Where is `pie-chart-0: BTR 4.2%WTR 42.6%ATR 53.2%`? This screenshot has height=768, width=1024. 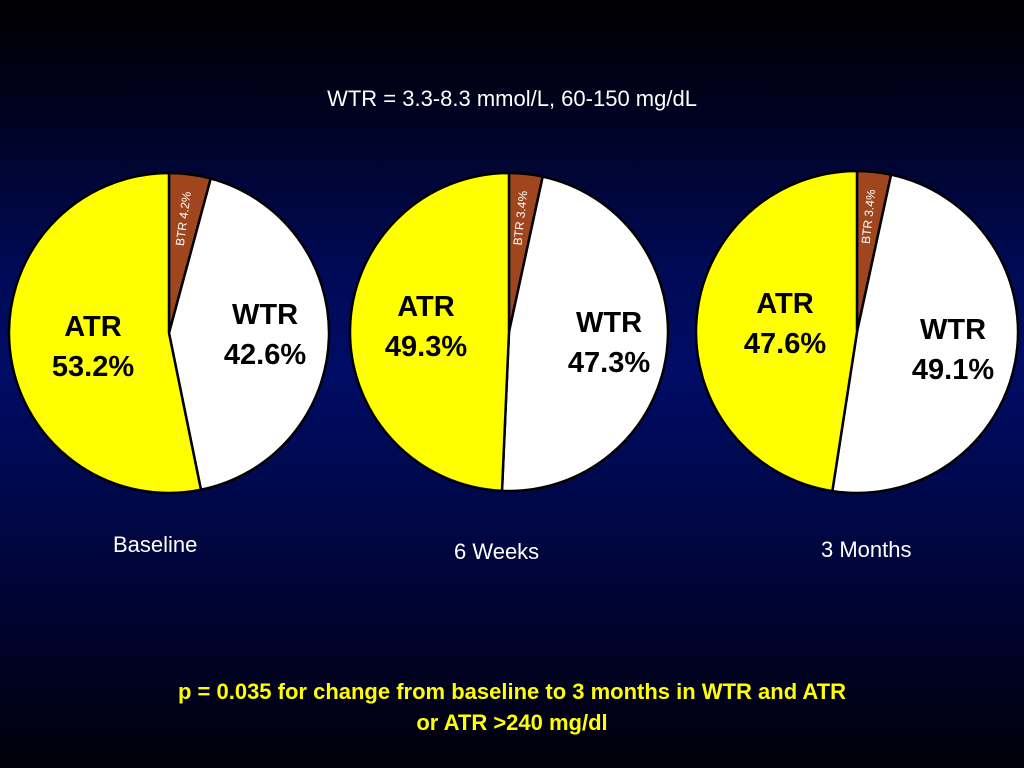 pie-chart-0: BTR 4.2%WTR 42.6%ATR 53.2% is located at coordinates (169, 333).